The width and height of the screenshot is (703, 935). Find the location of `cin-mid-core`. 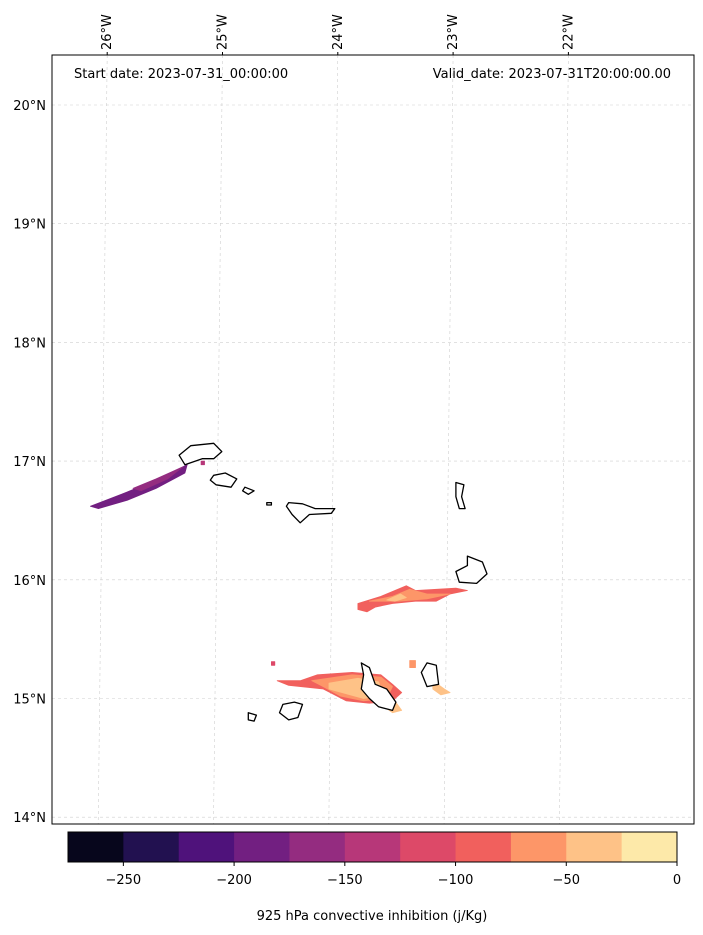

cin-mid-core is located at coordinates (396, 597).